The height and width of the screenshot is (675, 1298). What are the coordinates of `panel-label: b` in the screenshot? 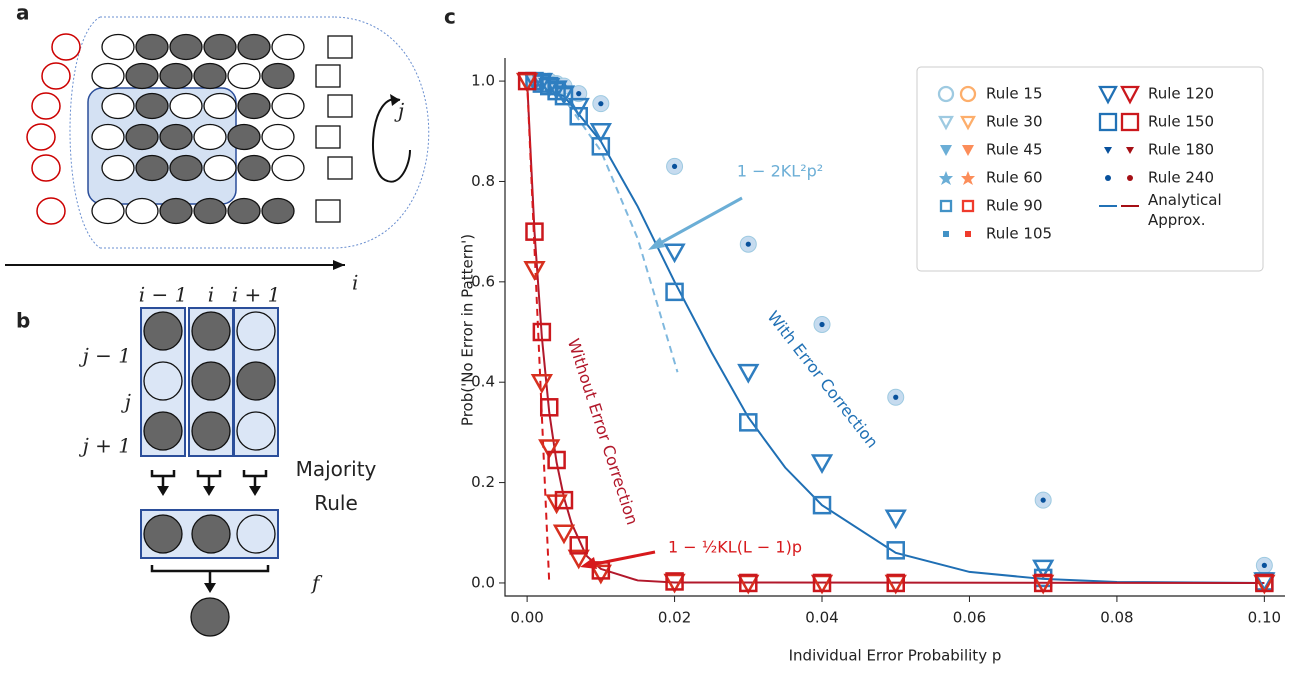 It's located at (23, 321).